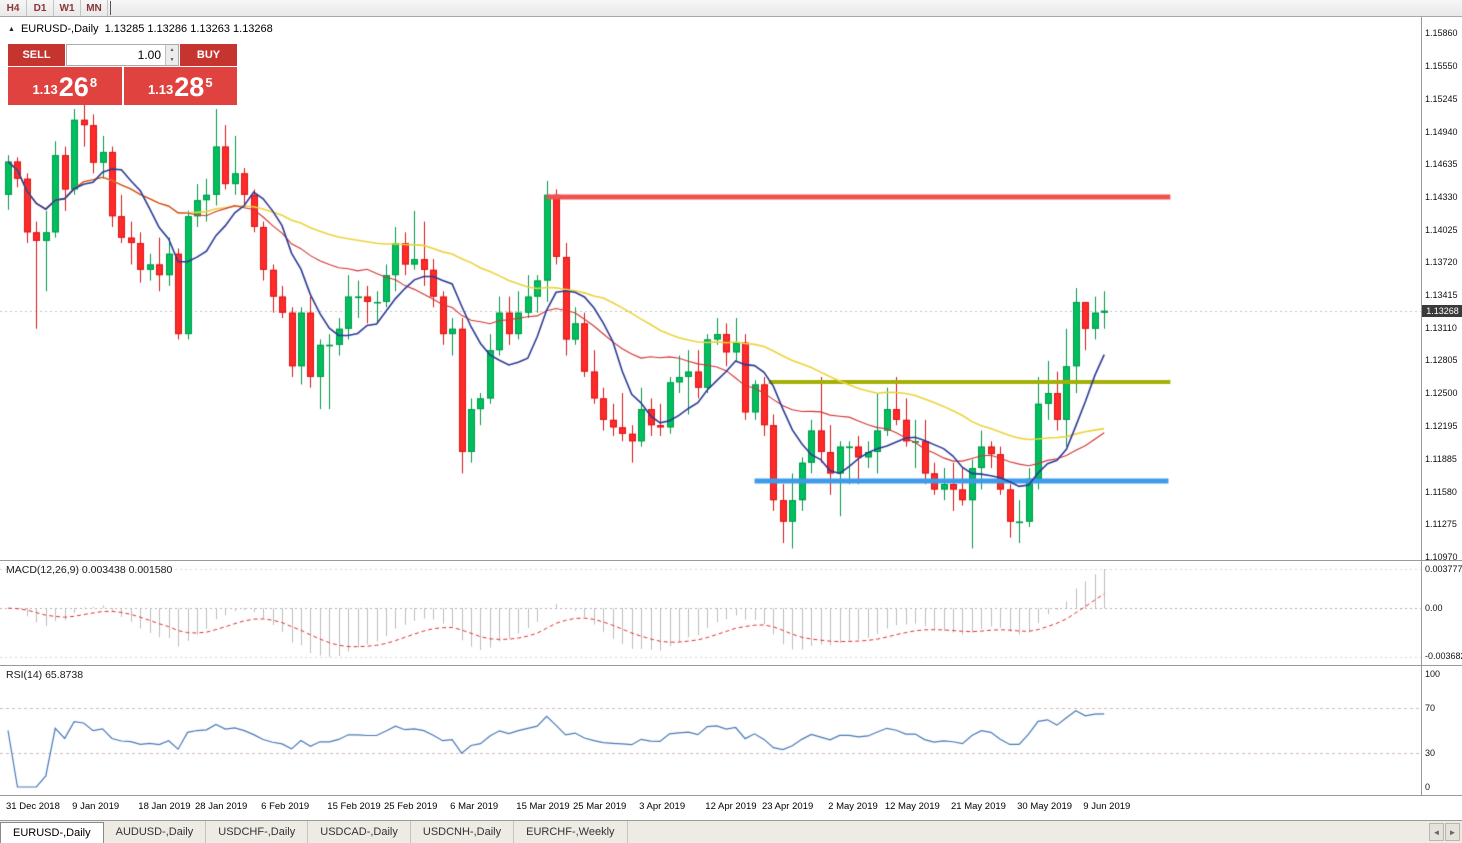  Describe the element at coordinates (1441, 164) in the screenshot. I see `price-axis-label: 1.14635` at that location.